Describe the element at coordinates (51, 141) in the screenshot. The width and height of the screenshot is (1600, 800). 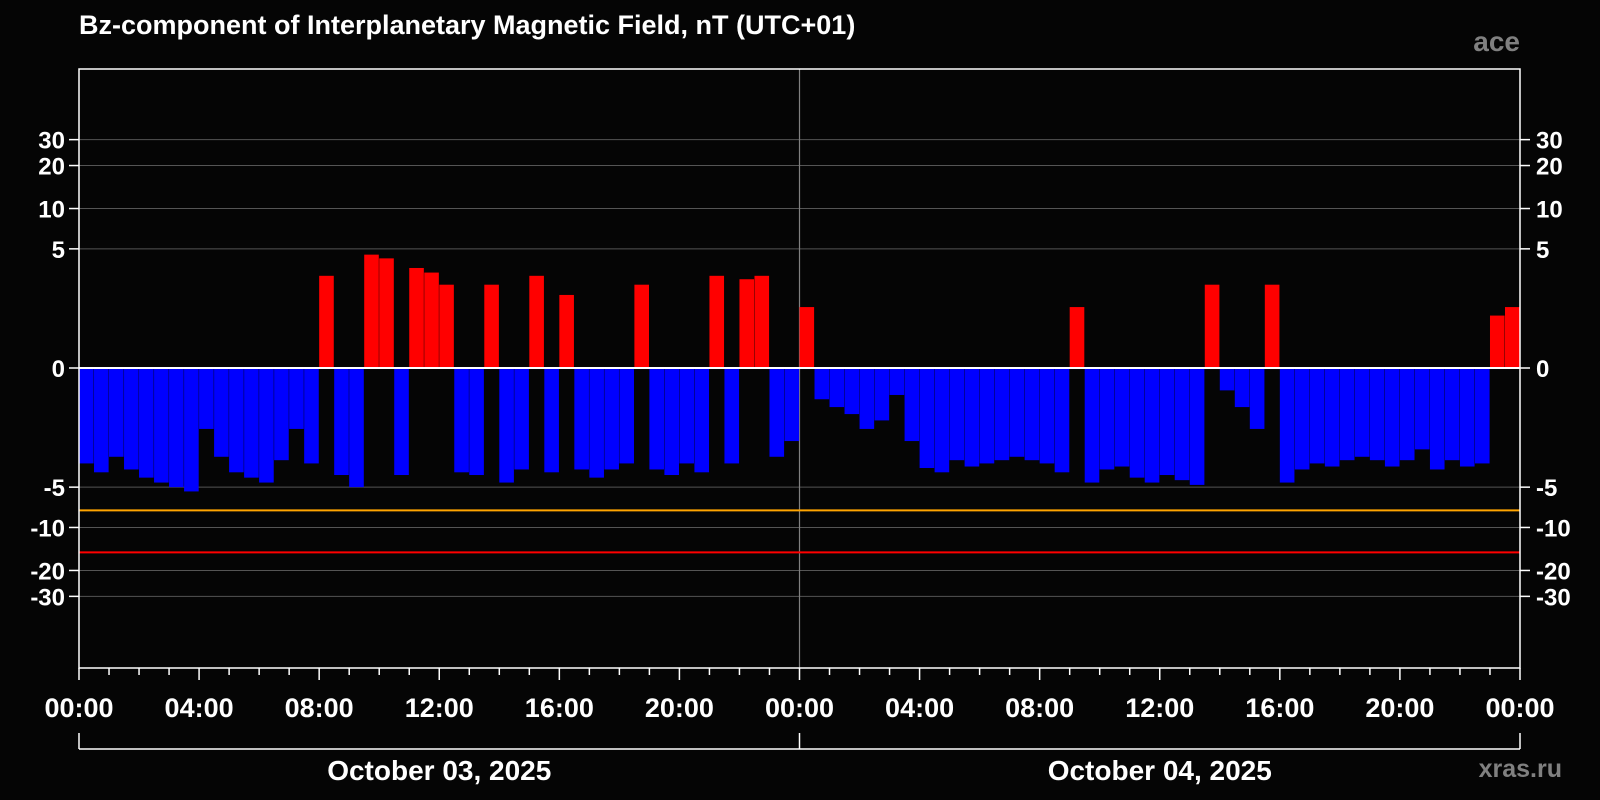
I see `y-tick-label-left: 30` at that location.